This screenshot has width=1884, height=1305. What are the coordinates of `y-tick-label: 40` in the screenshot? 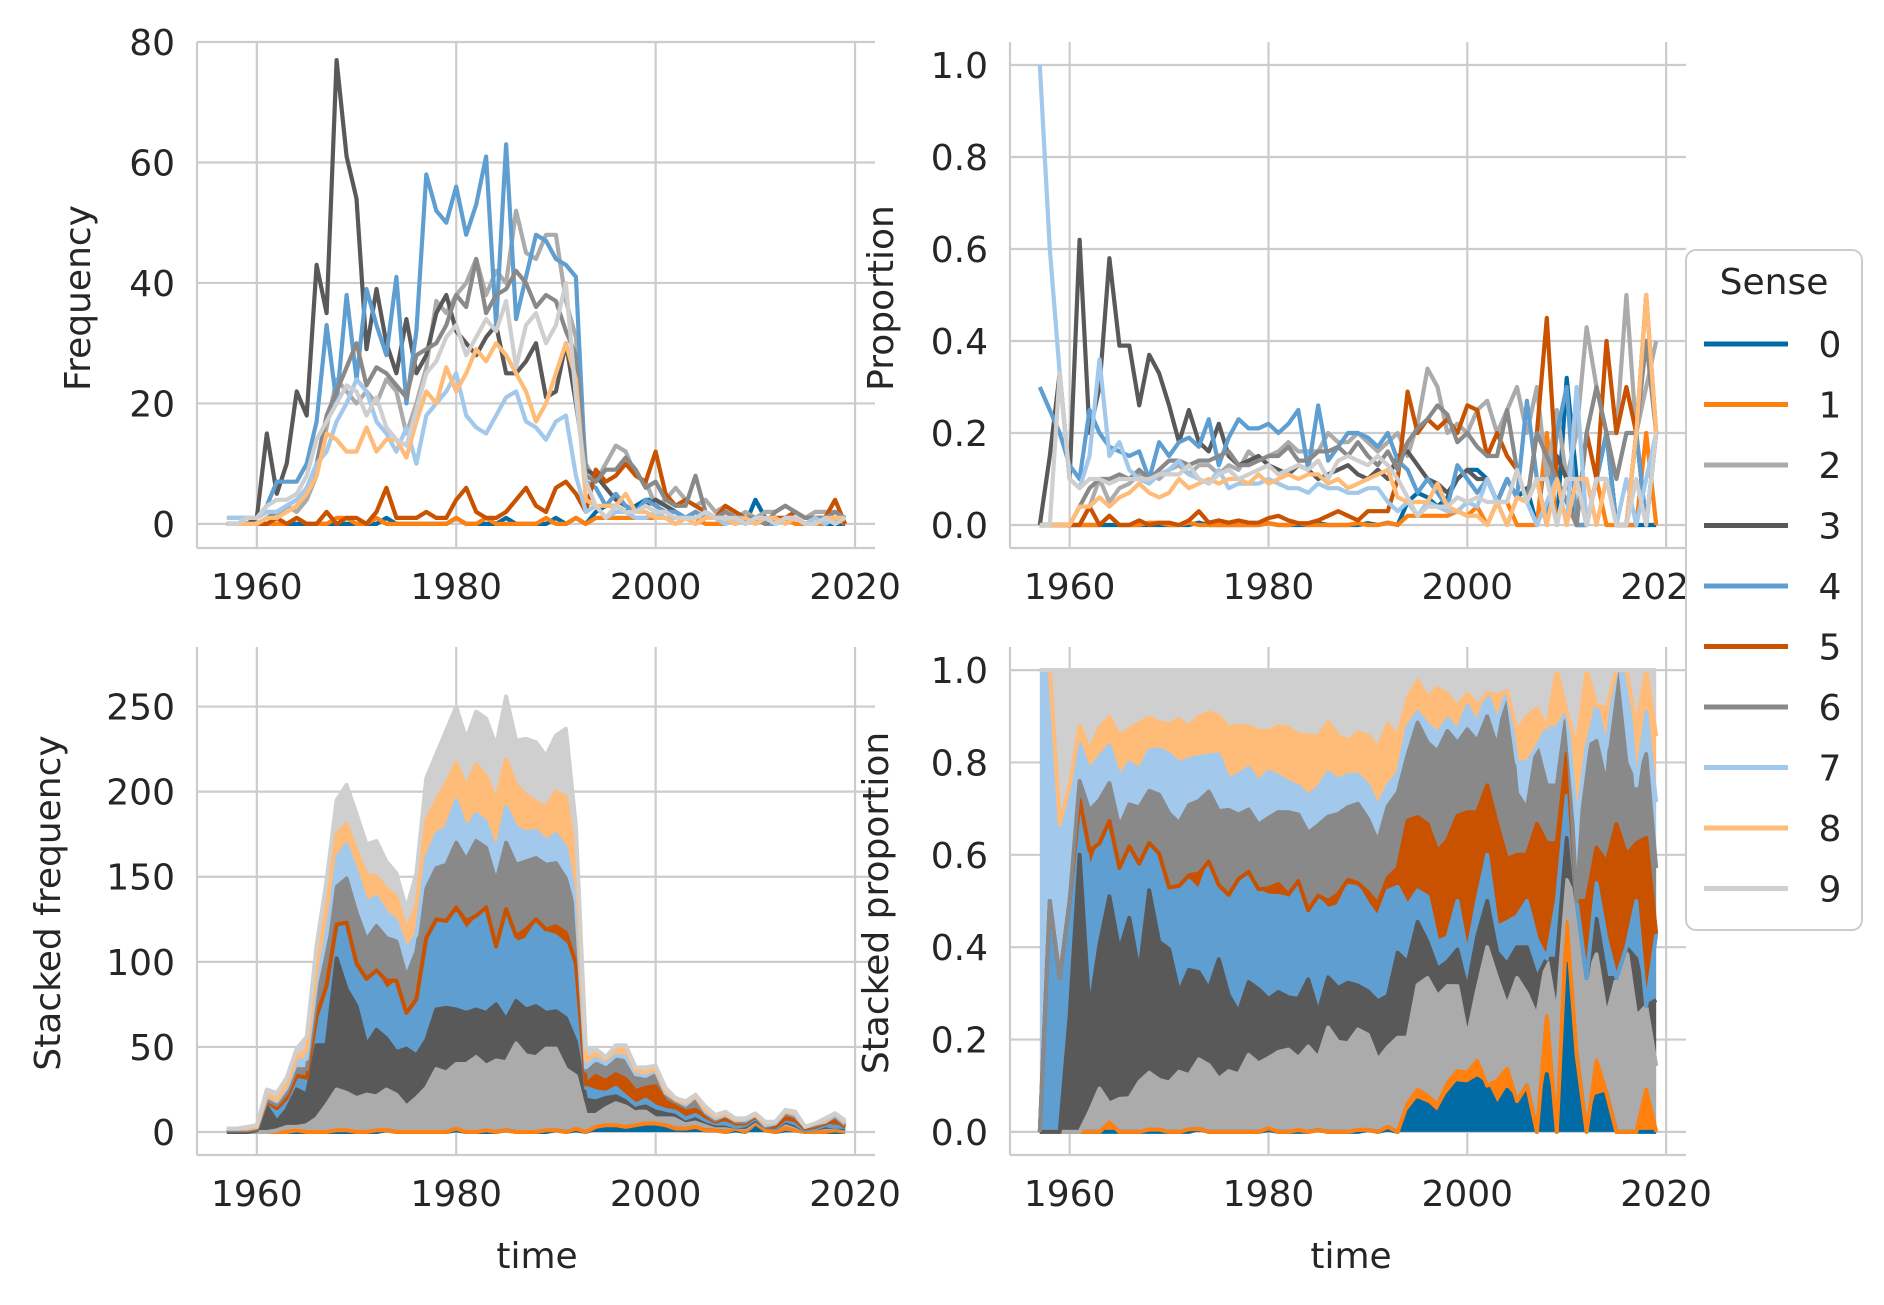 It's located at (152, 284).